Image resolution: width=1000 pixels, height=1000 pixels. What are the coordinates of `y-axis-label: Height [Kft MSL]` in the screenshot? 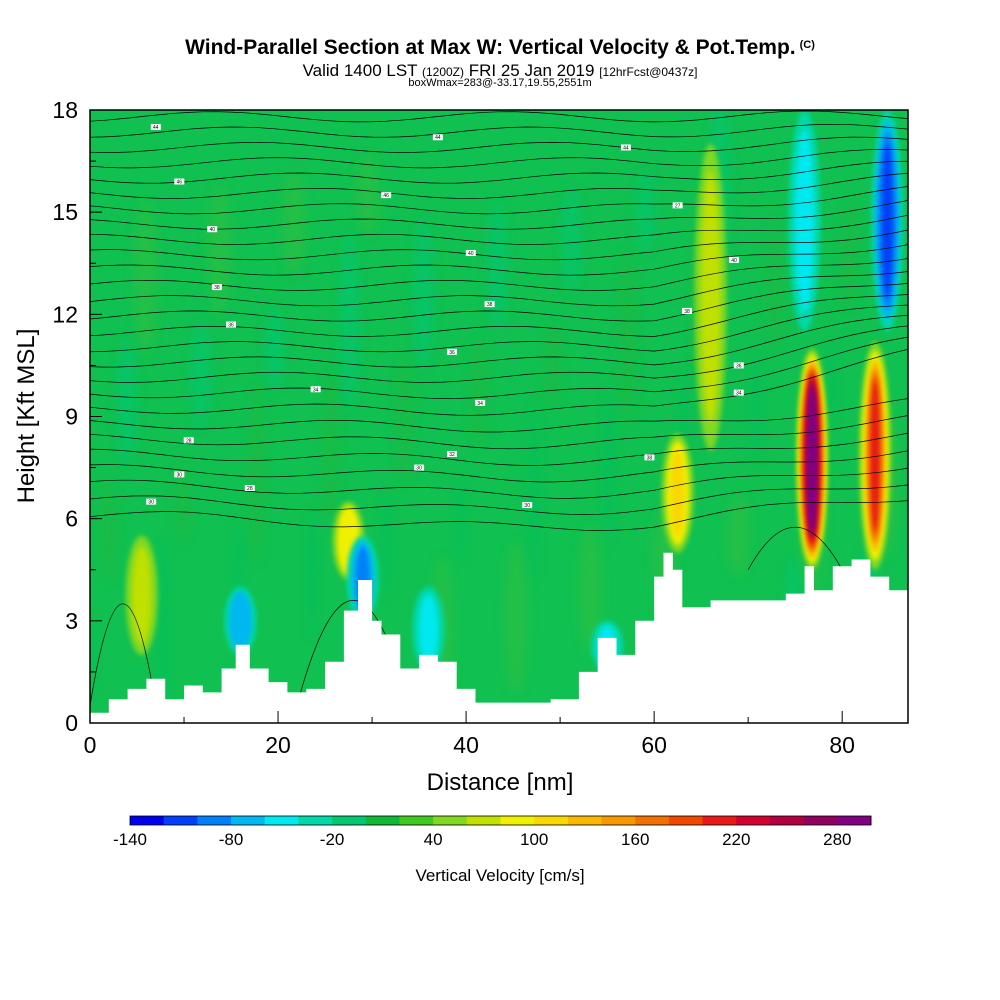 It's located at (26, 416).